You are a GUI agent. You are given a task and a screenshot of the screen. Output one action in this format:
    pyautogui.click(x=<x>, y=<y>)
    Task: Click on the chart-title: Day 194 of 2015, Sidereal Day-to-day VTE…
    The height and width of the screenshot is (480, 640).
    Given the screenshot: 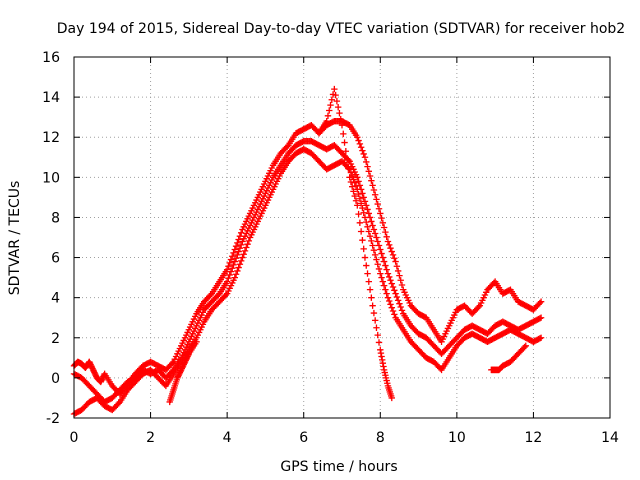 What is the action you would take?
    pyautogui.click(x=341, y=29)
    